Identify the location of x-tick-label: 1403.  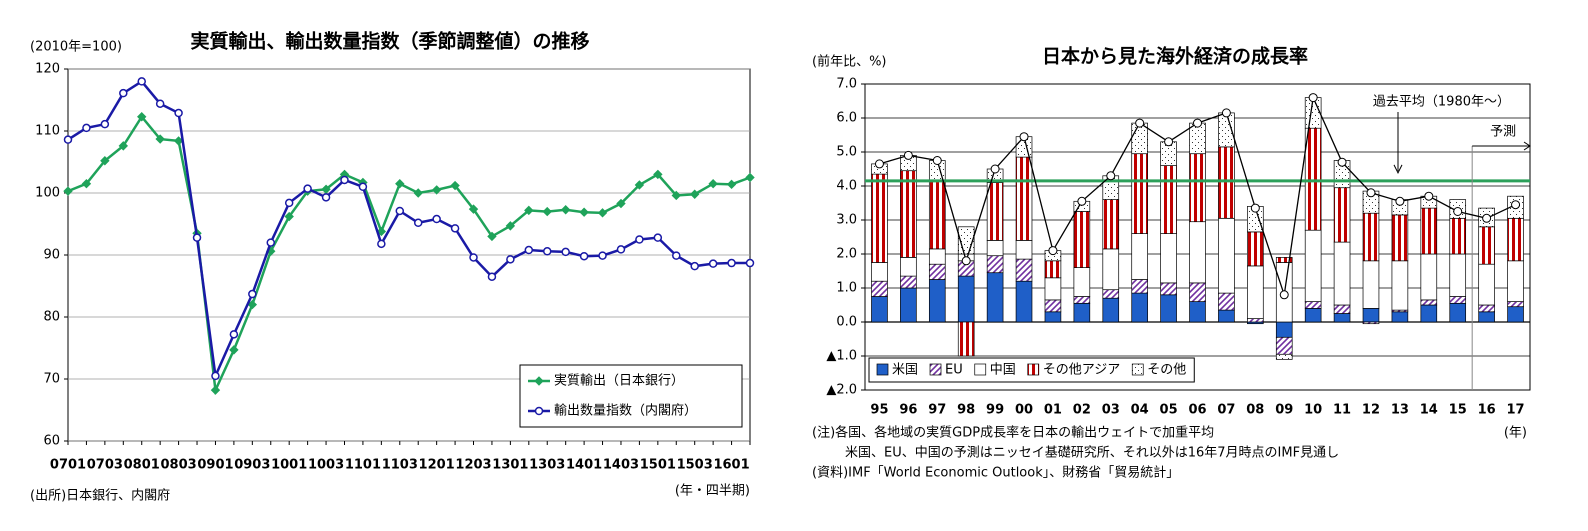
(621, 465).